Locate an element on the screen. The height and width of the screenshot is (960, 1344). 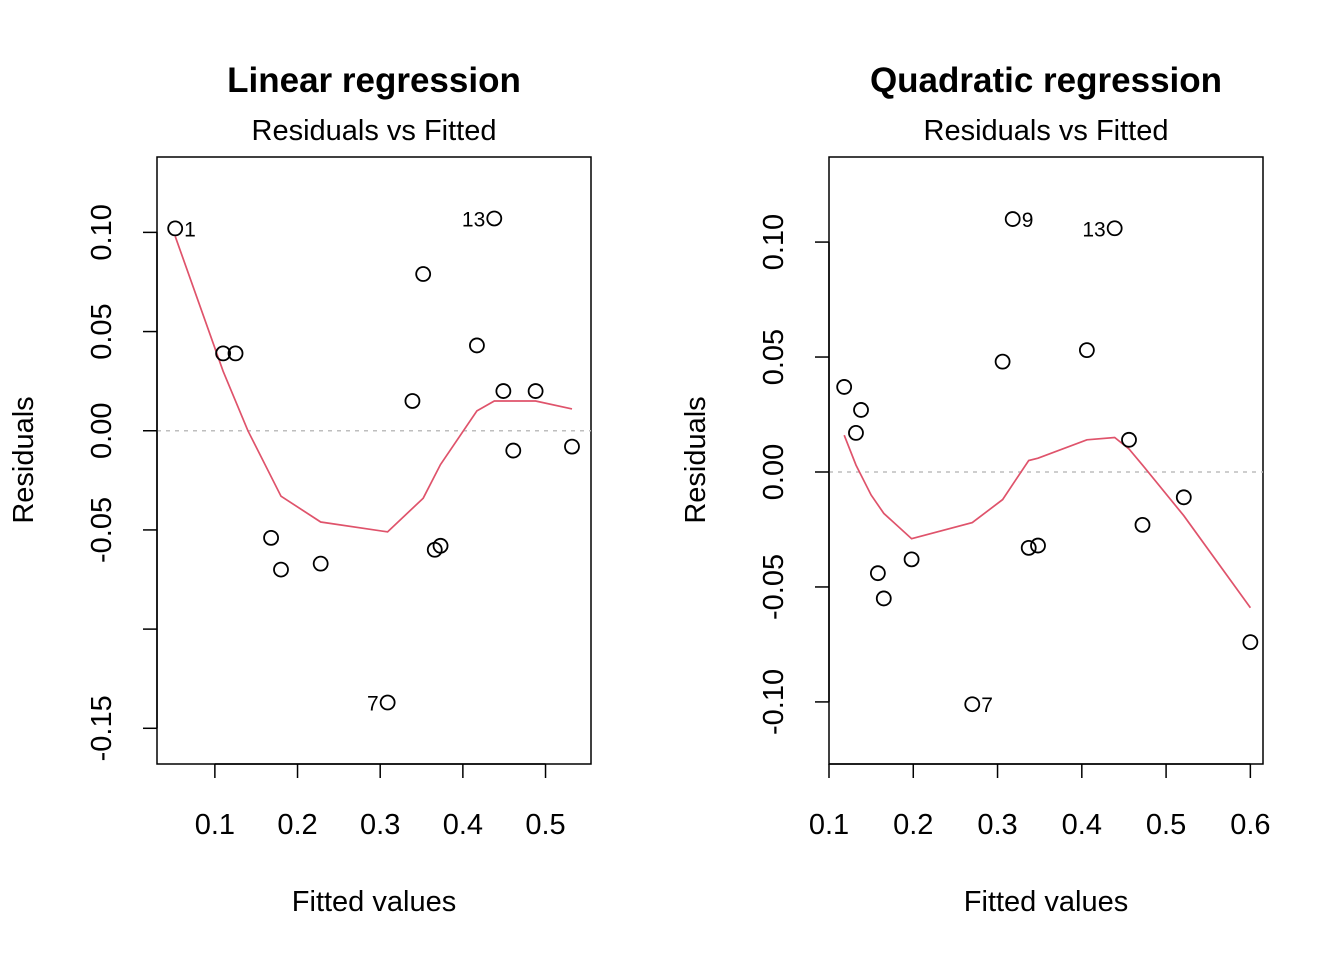
point-label: 9 is located at coordinates (1028, 220).